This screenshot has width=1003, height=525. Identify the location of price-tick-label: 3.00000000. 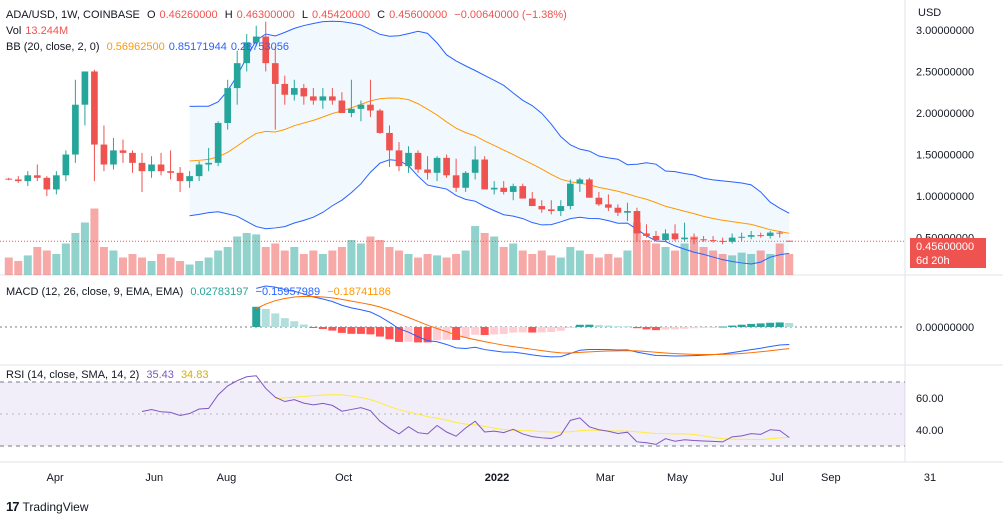
(945, 31).